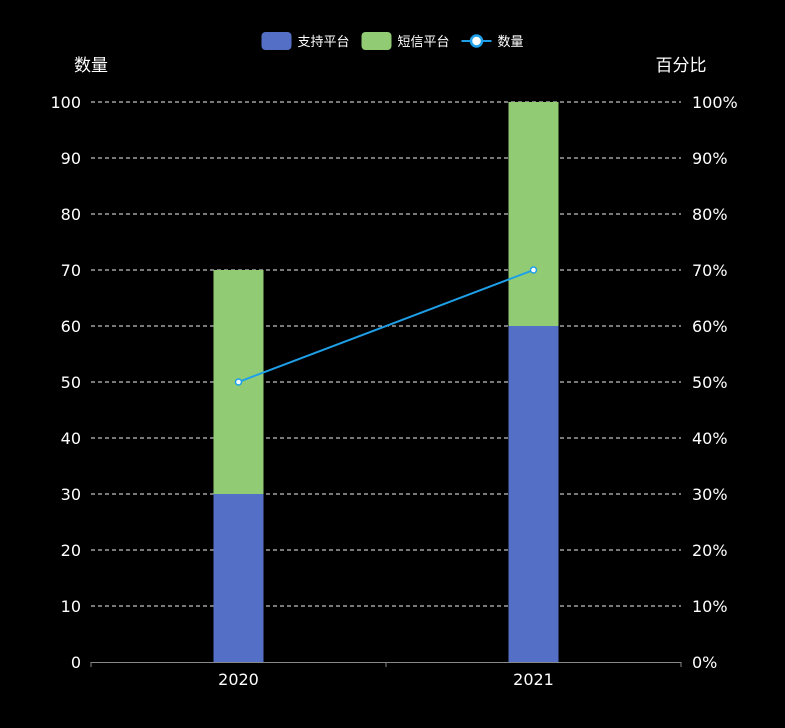 The height and width of the screenshot is (728, 785). Describe the element at coordinates (71, 550) in the screenshot. I see `y-left-tick-label: 20` at that location.